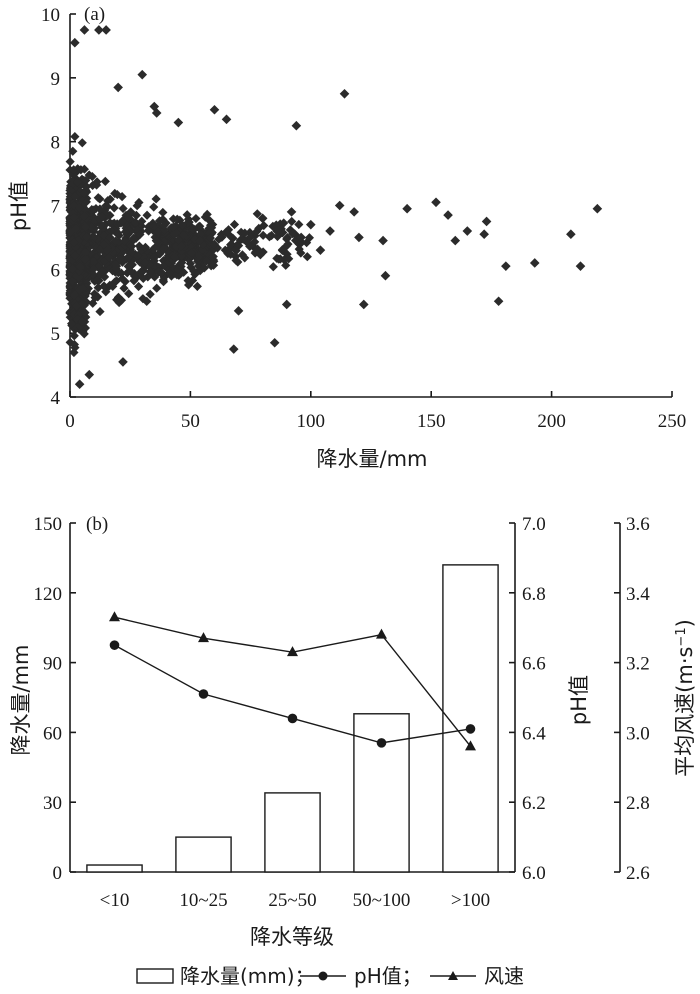  I want to click on panel-b-right2-tick-label: 3.4, so click(638, 594).